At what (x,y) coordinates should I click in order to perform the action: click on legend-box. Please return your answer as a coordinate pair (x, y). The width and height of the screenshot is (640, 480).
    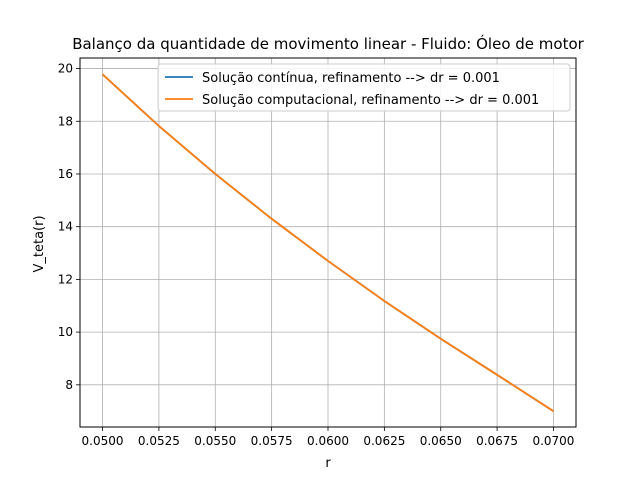
    Looking at the image, I should click on (364, 87).